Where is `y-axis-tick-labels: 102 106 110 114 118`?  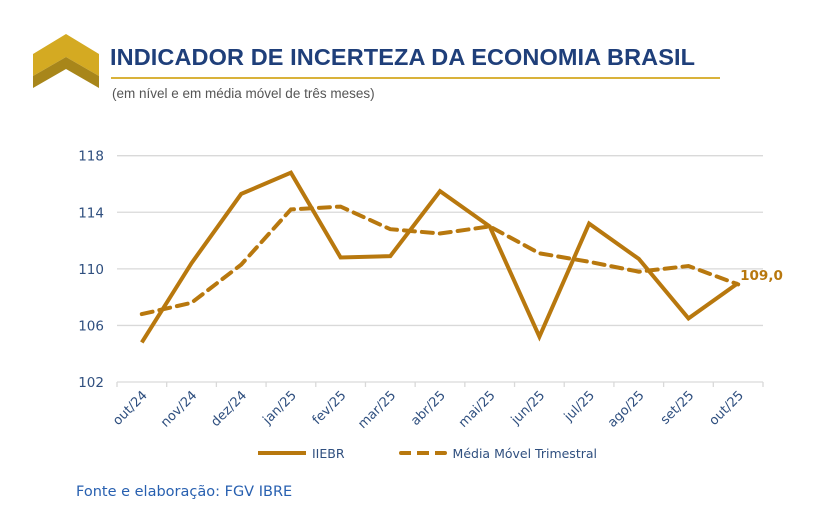
y-axis-tick-labels: 102 106 110 114 118 is located at coordinates (91, 270).